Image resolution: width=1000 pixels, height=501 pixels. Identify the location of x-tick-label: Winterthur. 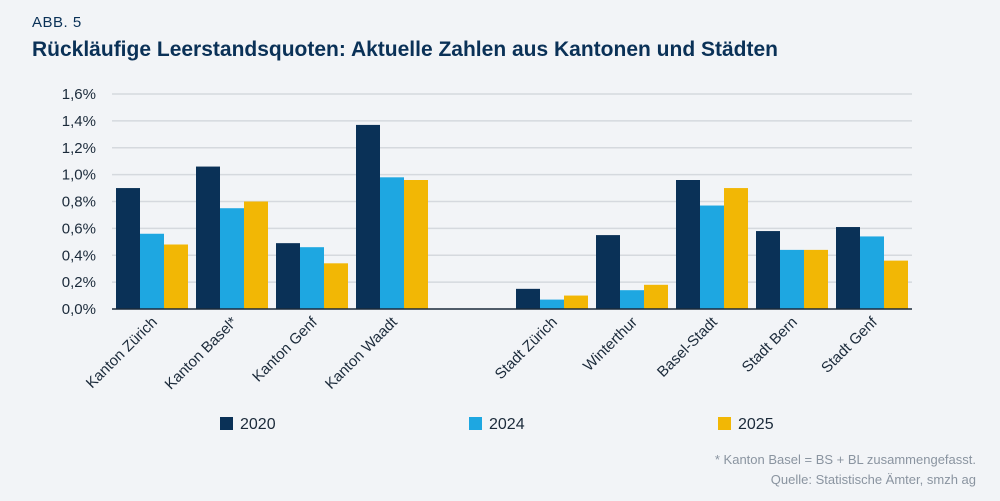
(610, 344).